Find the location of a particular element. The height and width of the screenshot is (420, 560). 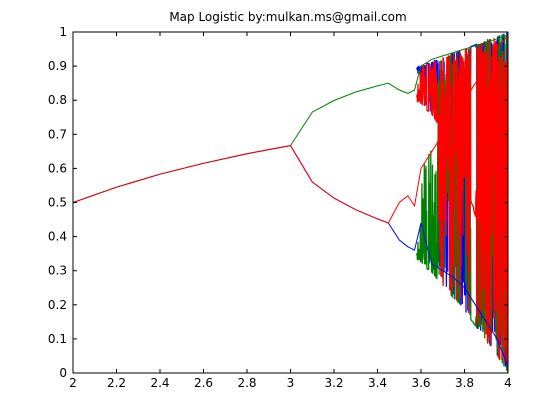

x-tick-label: 3 is located at coordinates (291, 383).